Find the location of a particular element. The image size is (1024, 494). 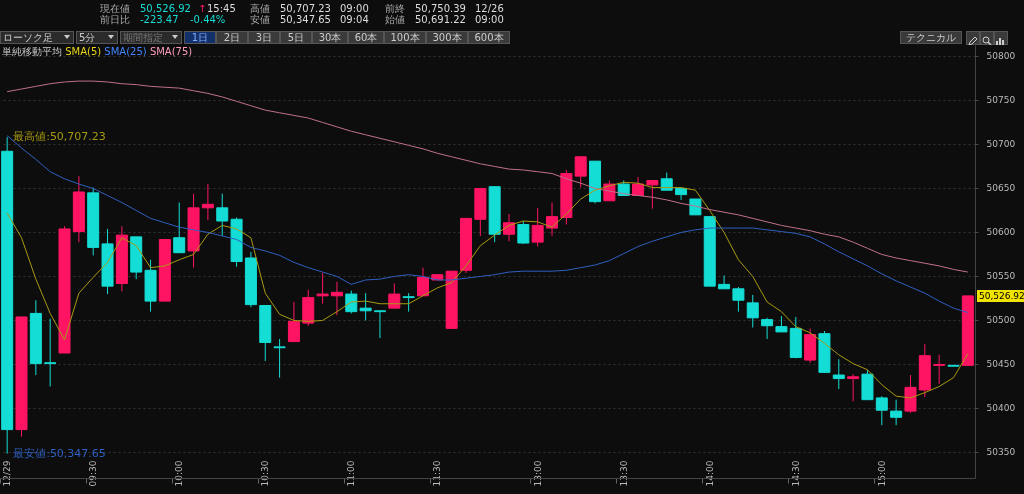

text: 始値 is located at coordinates (395, 20).